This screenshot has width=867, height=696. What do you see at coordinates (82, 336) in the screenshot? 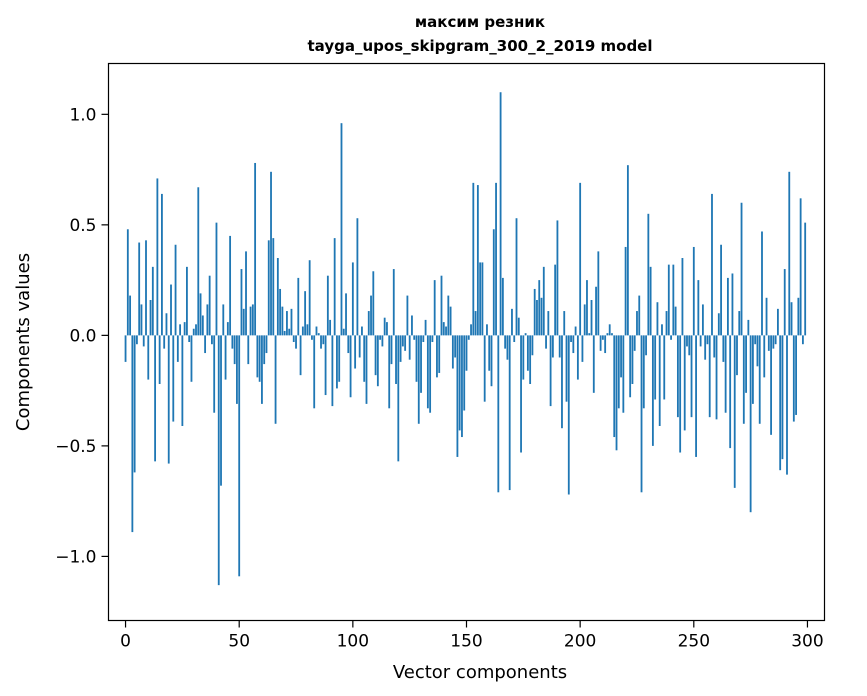
I see `y-tick-label: 0.0` at bounding box center [82, 336].